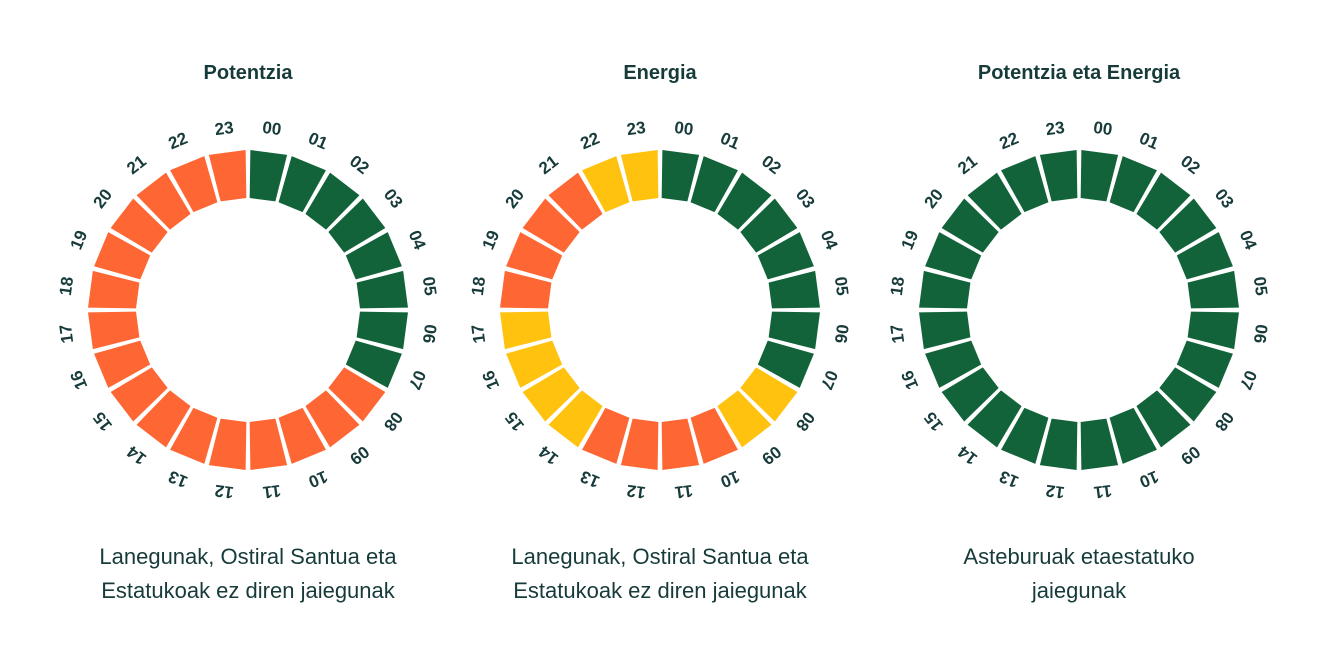 Image resolution: width=1320 pixels, height=660 pixels. What do you see at coordinates (1248, 380) in the screenshot?
I see `hour-label-07: 07` at bounding box center [1248, 380].